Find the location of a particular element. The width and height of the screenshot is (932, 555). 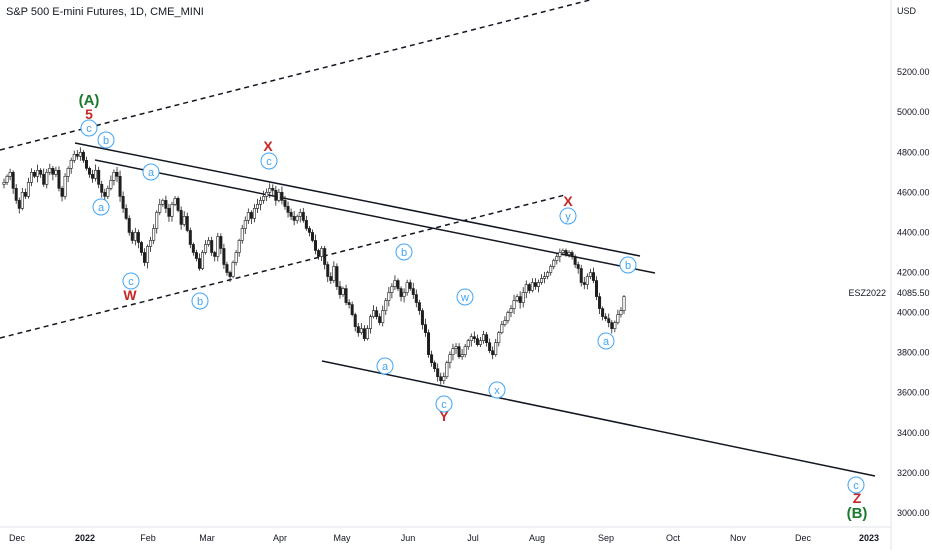

y-tick-label: 3200.00 is located at coordinates (913, 473).